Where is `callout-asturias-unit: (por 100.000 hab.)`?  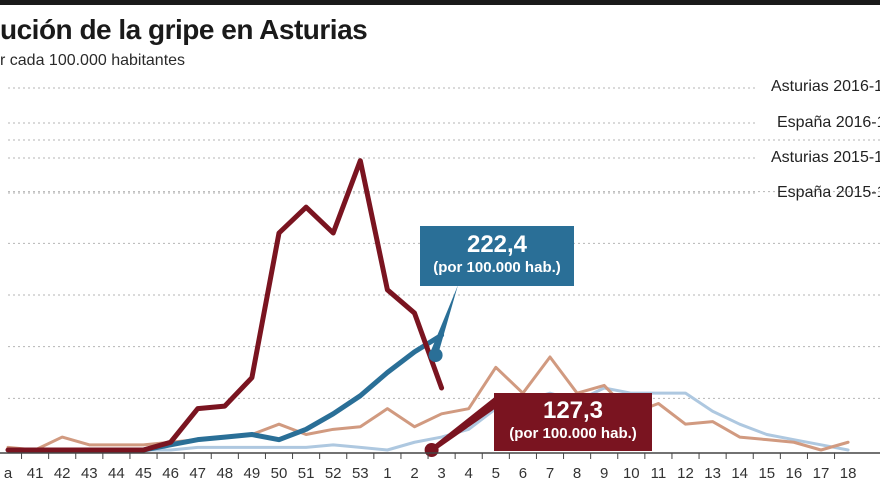 callout-asturias-unit: (por 100.000 hab.) is located at coordinates (573, 433).